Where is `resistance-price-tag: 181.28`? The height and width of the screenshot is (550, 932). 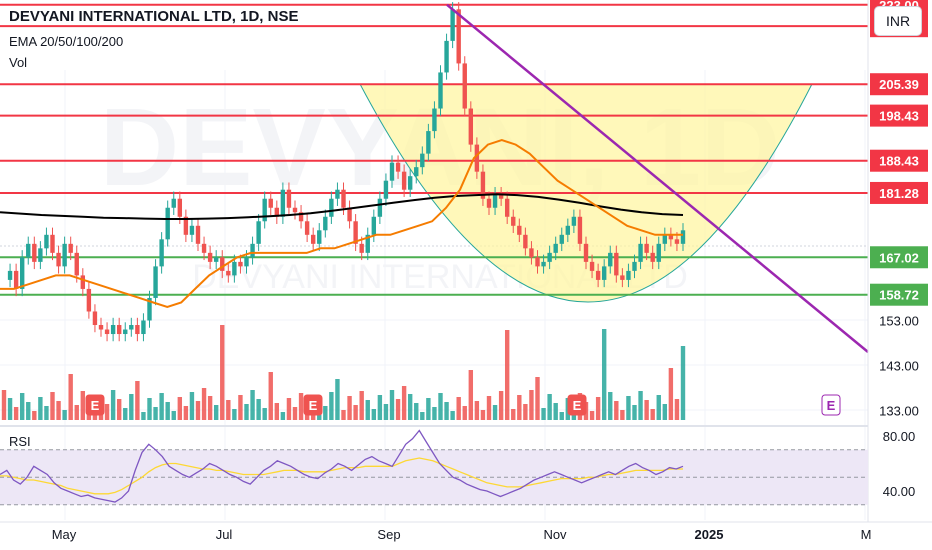
resistance-price-tag: 181.28 is located at coordinates (899, 193).